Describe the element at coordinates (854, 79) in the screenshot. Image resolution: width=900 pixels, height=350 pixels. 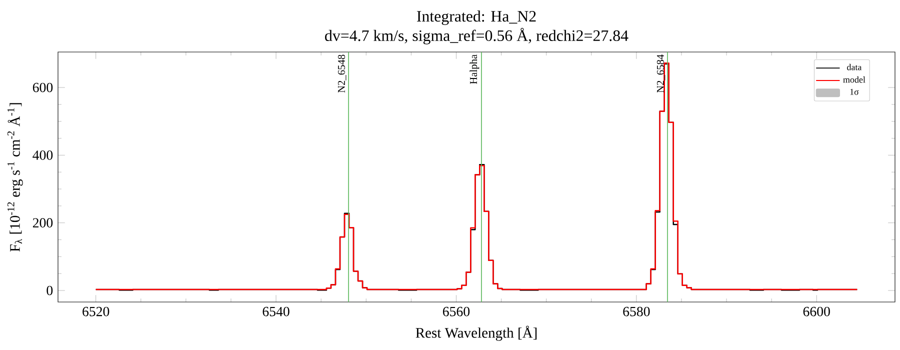
I see `legend-label: model` at that location.